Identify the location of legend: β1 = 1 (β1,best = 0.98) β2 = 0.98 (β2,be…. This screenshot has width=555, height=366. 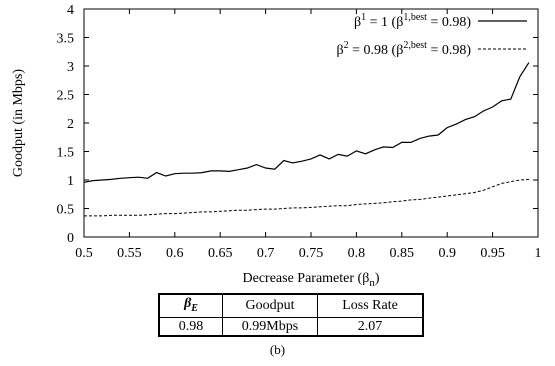
(432, 35).